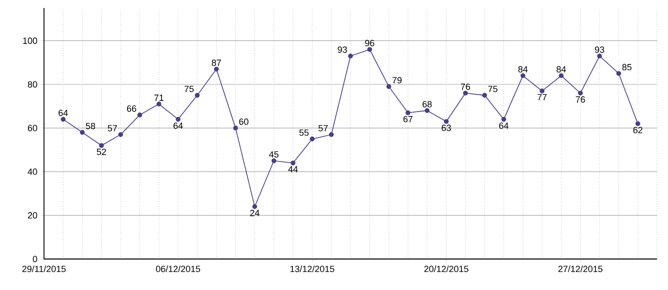 The image size is (668, 290). I want to click on data-label: 58, so click(91, 126).